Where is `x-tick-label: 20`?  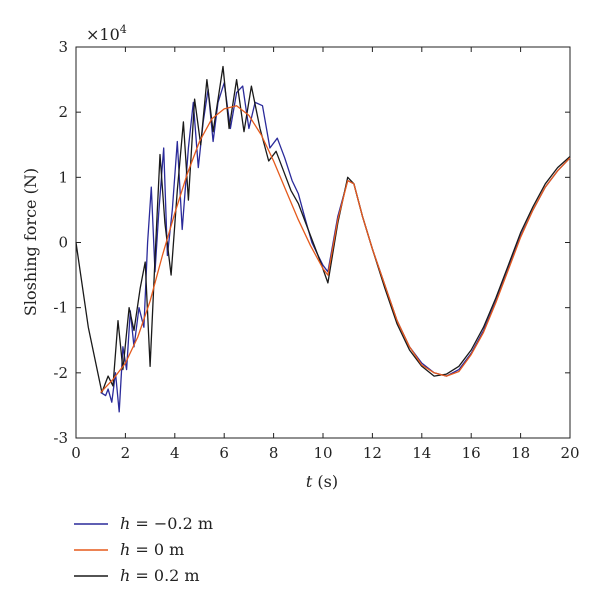 x-tick-label: 20 is located at coordinates (569, 453).